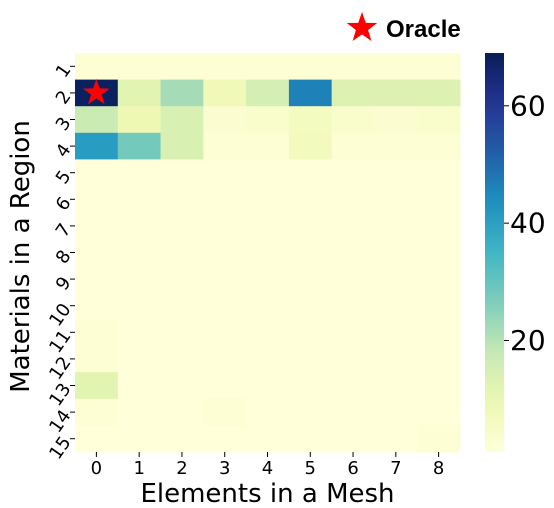 This screenshot has height=508, width=554. I want to click on x-axis-title: Elements in a Mesh, so click(267, 493).